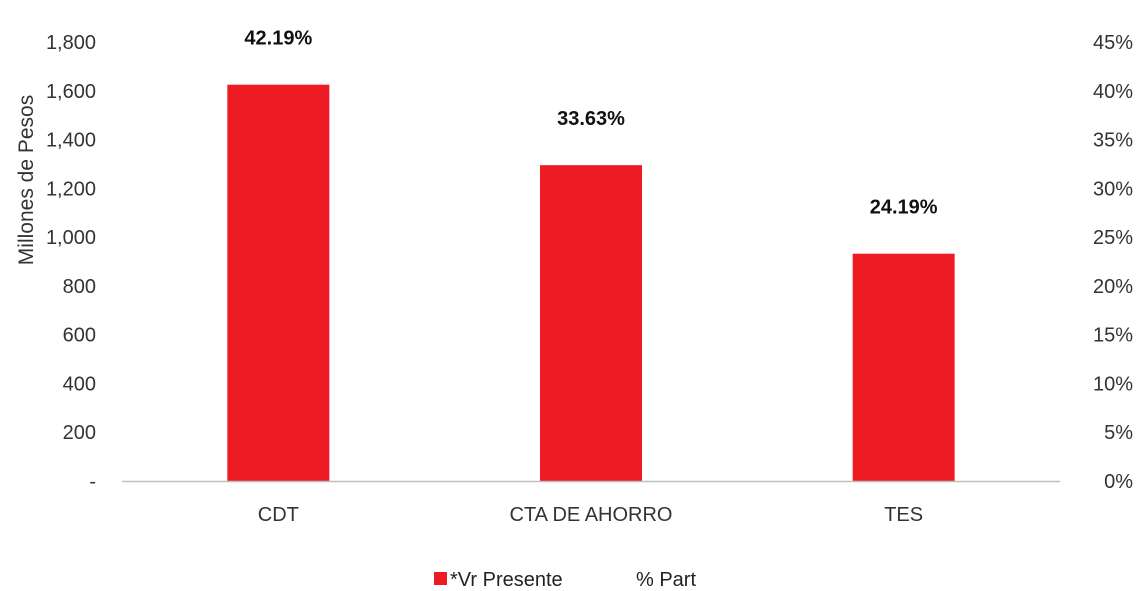 The width and height of the screenshot is (1141, 591). I want to click on y-tick-label: 1,600, so click(71, 92).